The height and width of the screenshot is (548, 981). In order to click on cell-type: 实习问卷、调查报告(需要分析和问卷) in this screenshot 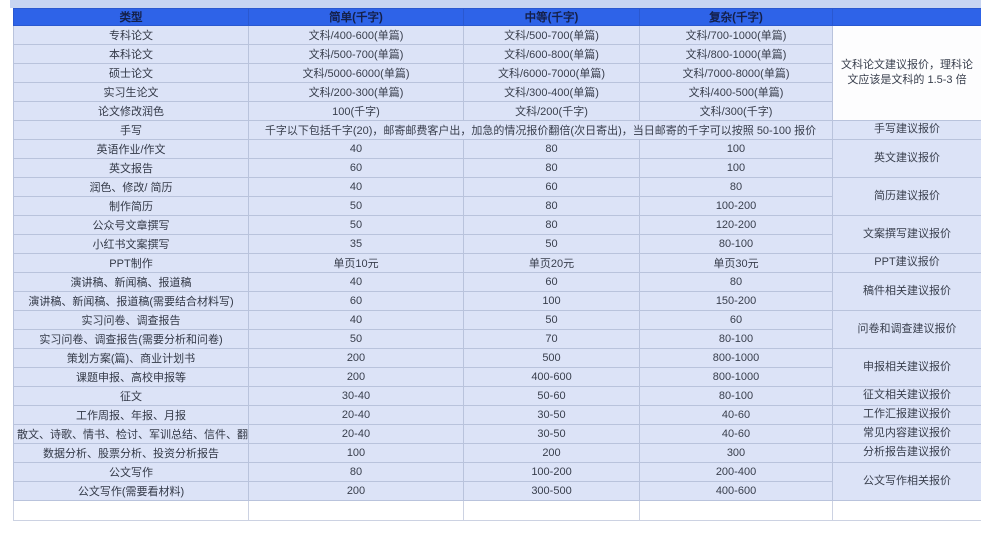, I will do `click(131, 339)`.